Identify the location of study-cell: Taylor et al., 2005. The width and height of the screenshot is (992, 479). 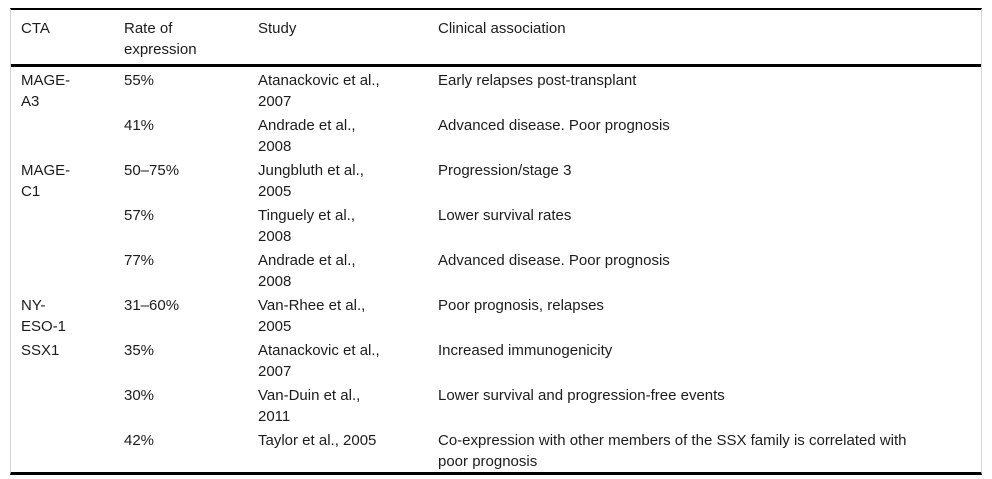
(317, 440).